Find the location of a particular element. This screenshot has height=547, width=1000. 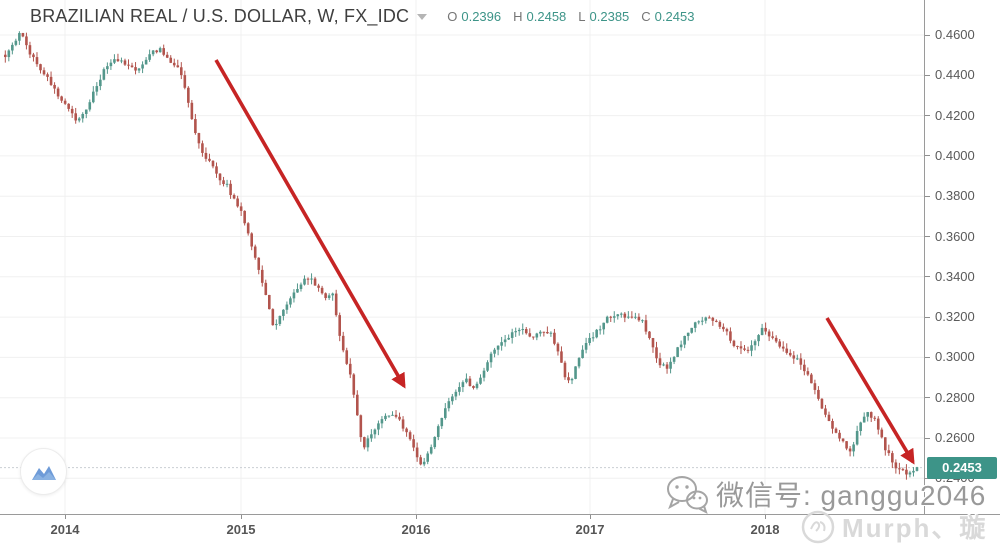

x-axis-label: 2014 is located at coordinates (65, 529).